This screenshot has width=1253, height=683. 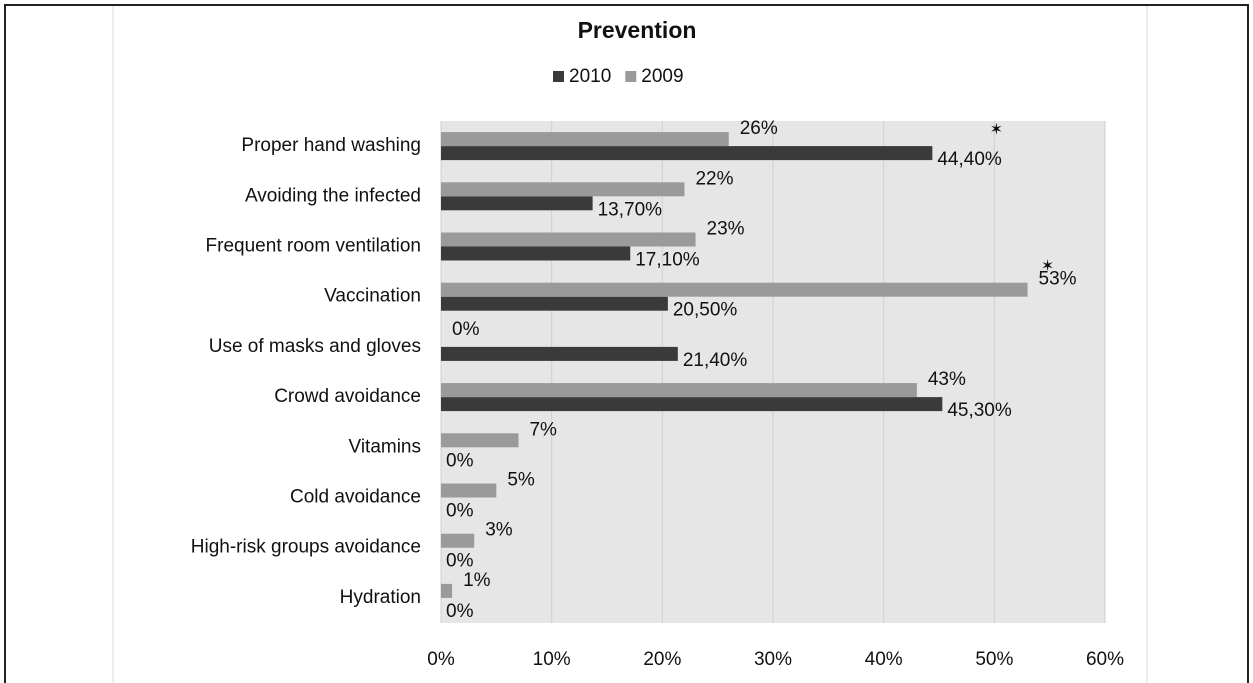 What do you see at coordinates (552, 659) in the screenshot?
I see `x-tick-label: 10%` at bounding box center [552, 659].